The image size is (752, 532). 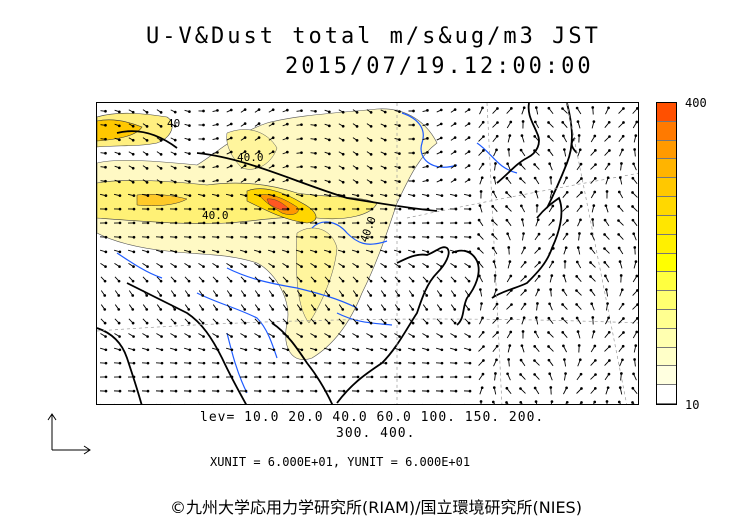 I want to click on contour-levels-line2: 300. 400., so click(x=376, y=433).